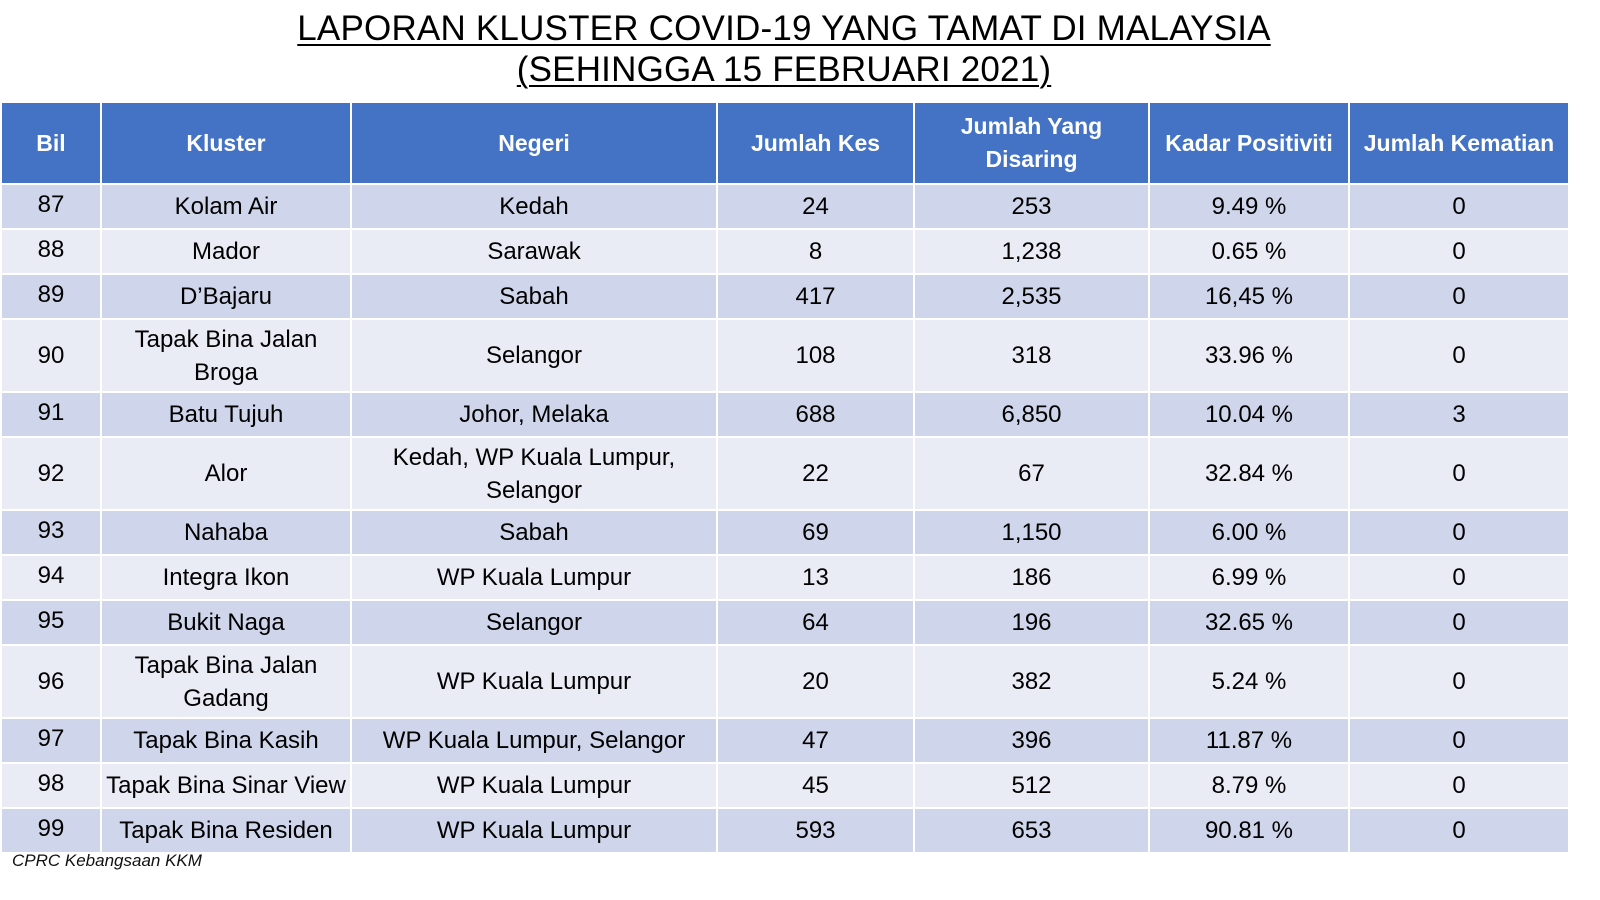 This screenshot has width=1600, height=900. Describe the element at coordinates (1031, 830) in the screenshot. I see `cell-jumlah-disaring: 653` at that location.